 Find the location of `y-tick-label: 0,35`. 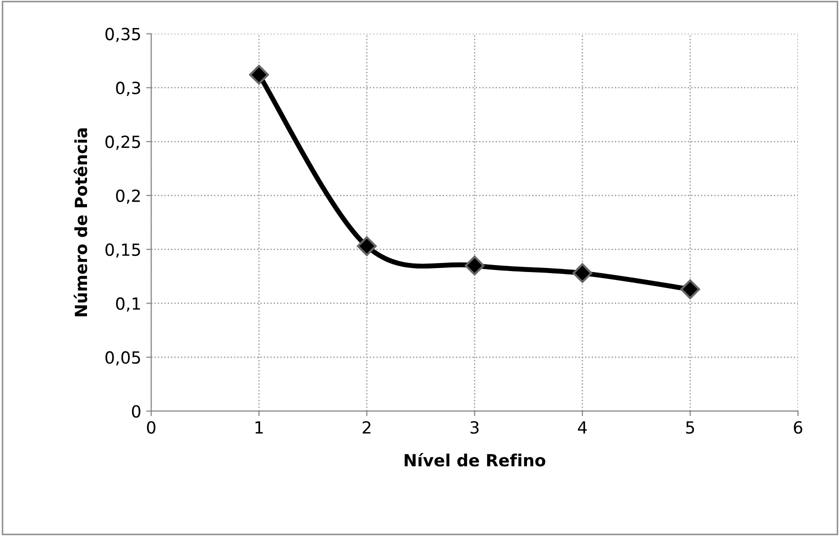

y-tick-label: 0,35 is located at coordinates (122, 35).